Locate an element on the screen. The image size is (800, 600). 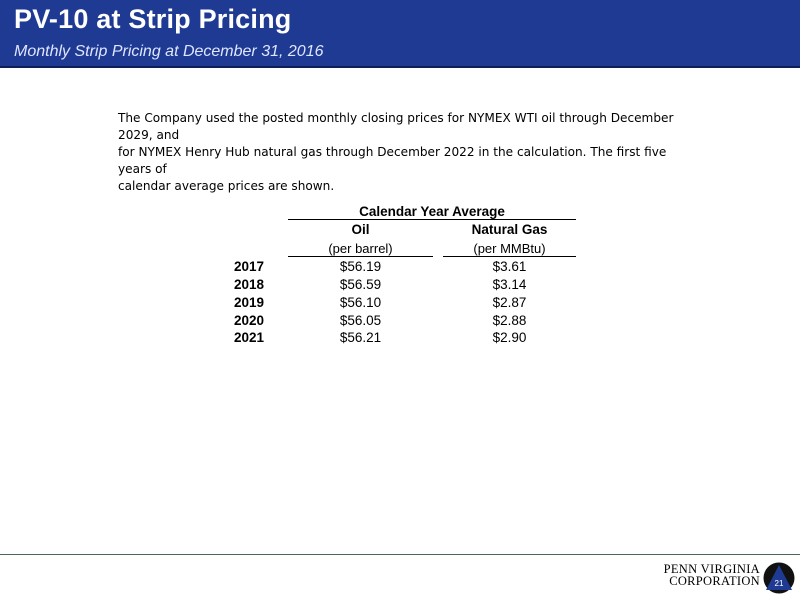
header-divider is located at coordinates (400, 67).